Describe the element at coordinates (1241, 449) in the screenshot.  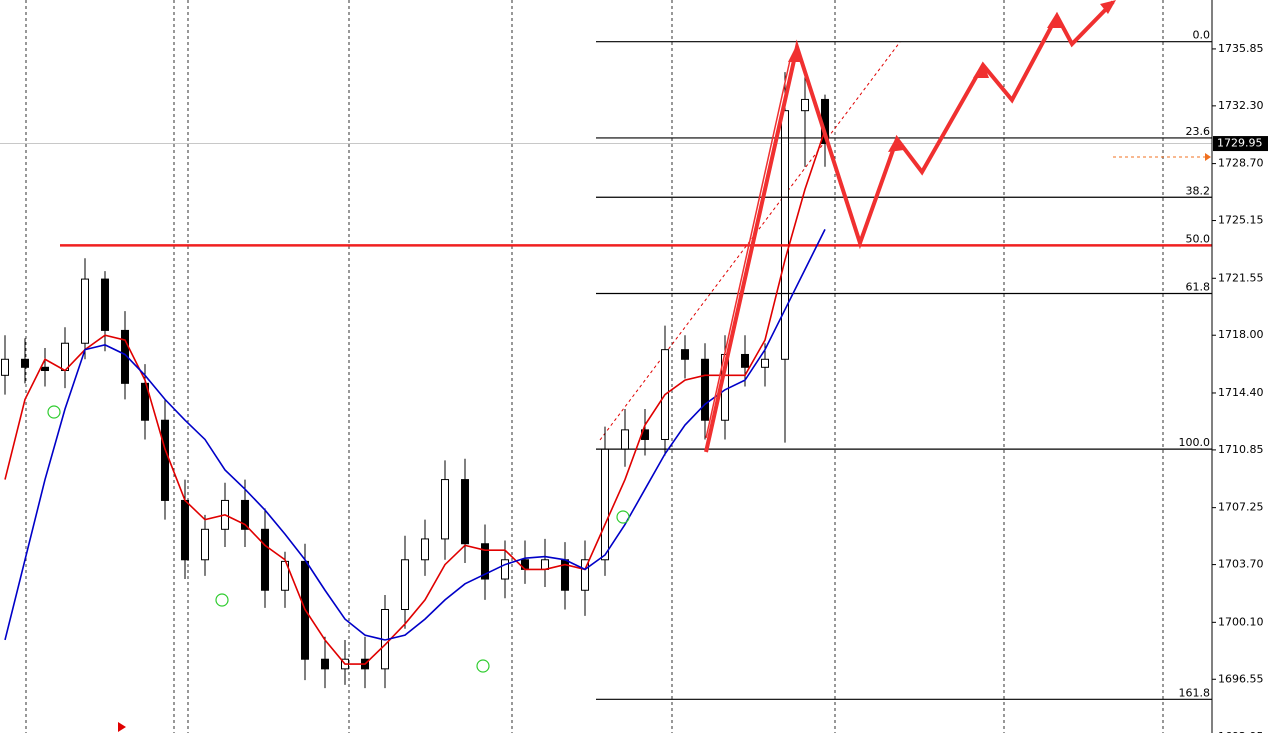
I see `y-tick-label: 1710.85` at that location.